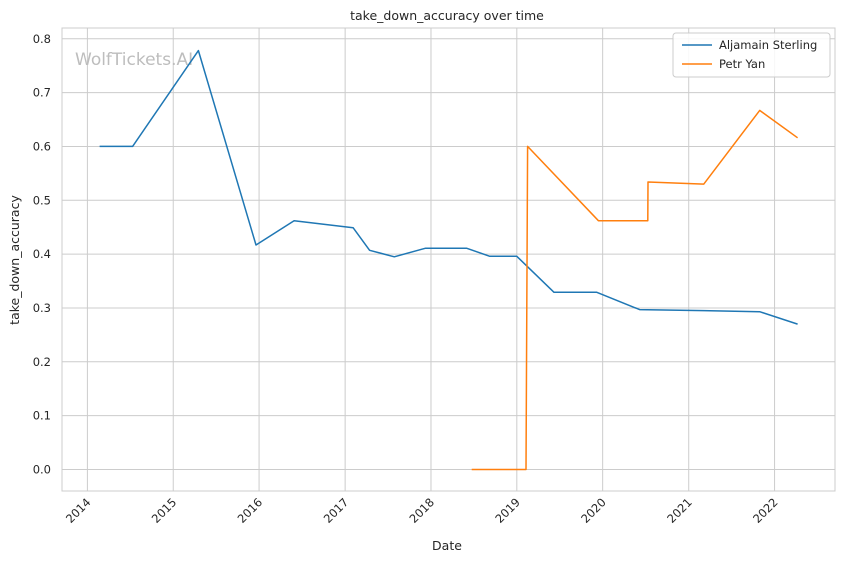  I want to click on legend-box, so click(751, 55).